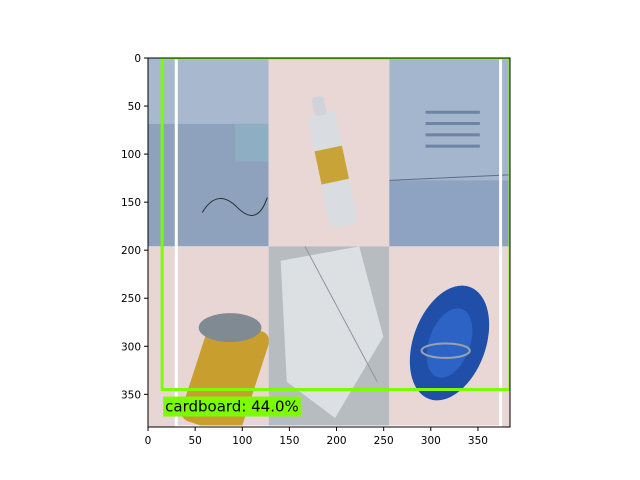  I want to click on tile-cardboard-box-blue, so click(449, 152).